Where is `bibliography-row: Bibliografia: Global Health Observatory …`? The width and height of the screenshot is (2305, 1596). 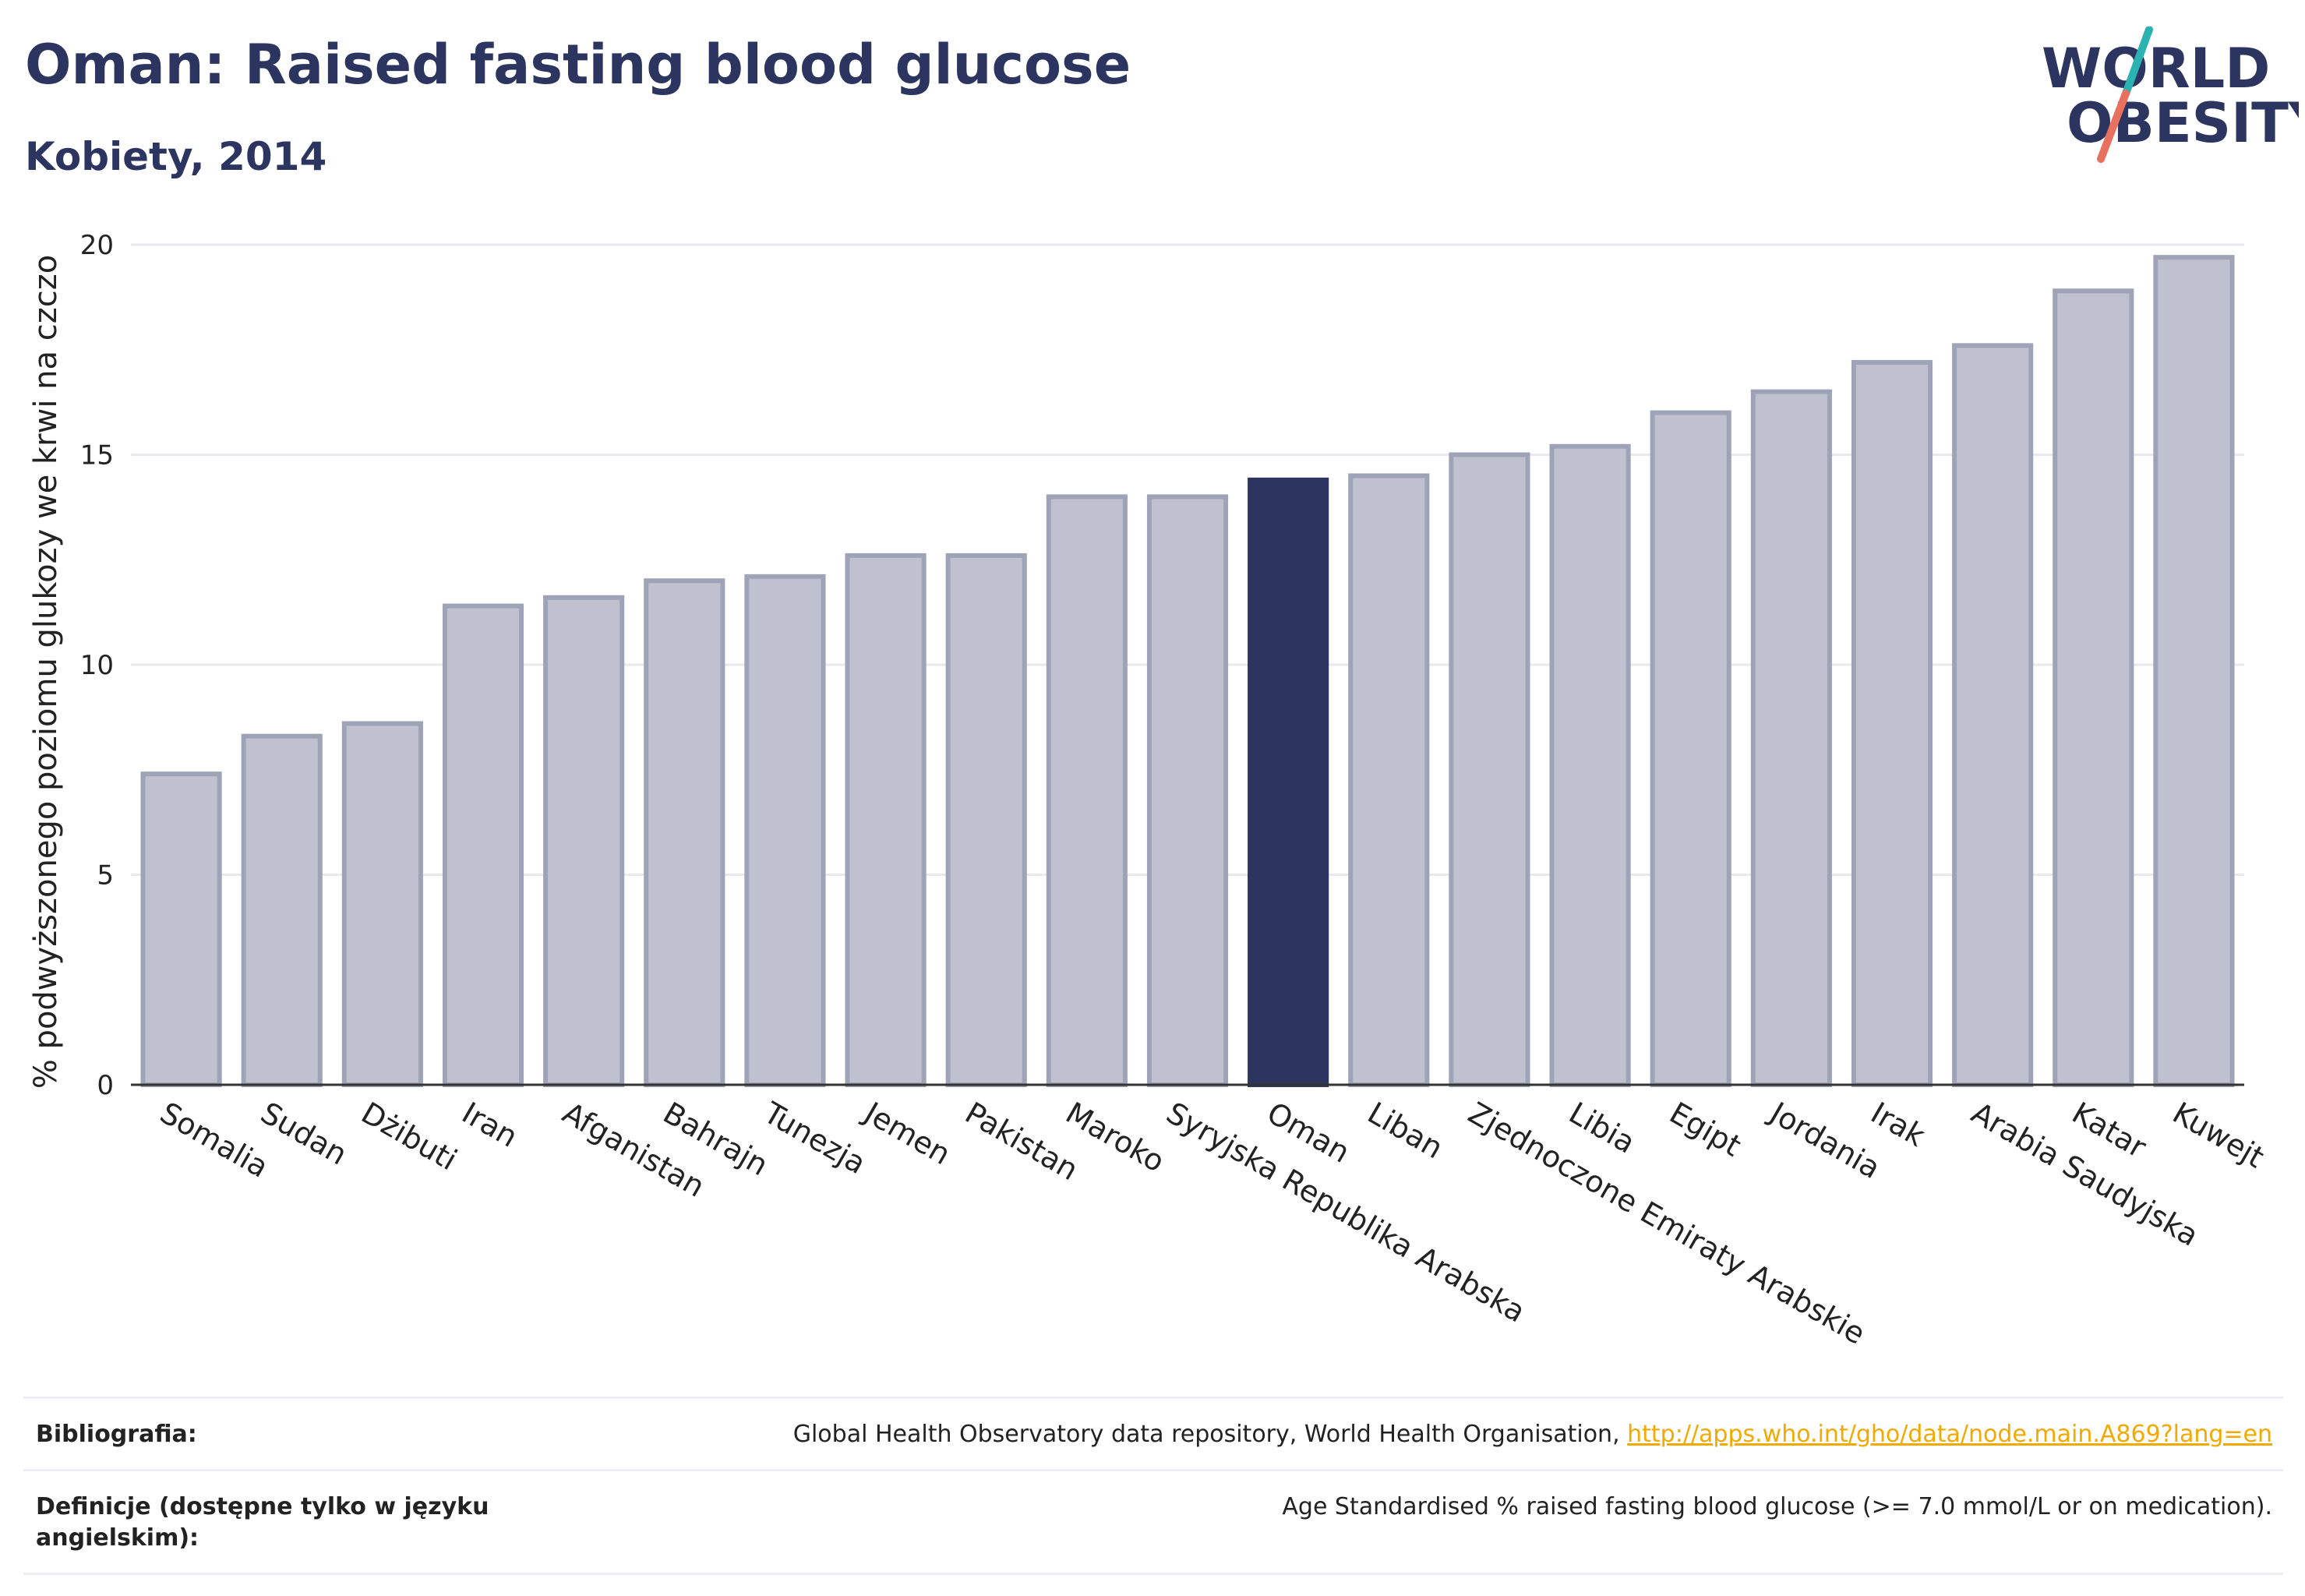
bibliography-row: Bibliografia: Global Health Observatory … is located at coordinates (1153, 1435).